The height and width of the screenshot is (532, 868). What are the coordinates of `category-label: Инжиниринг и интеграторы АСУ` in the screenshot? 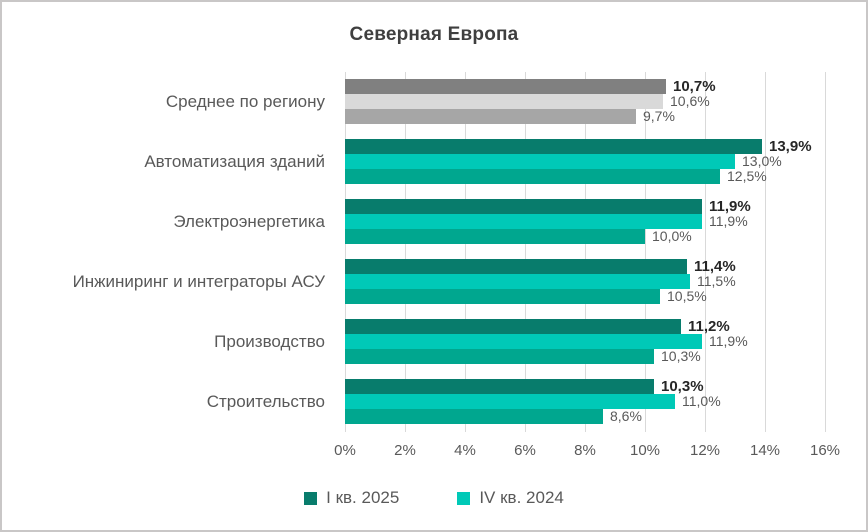 It's located at (198, 281).